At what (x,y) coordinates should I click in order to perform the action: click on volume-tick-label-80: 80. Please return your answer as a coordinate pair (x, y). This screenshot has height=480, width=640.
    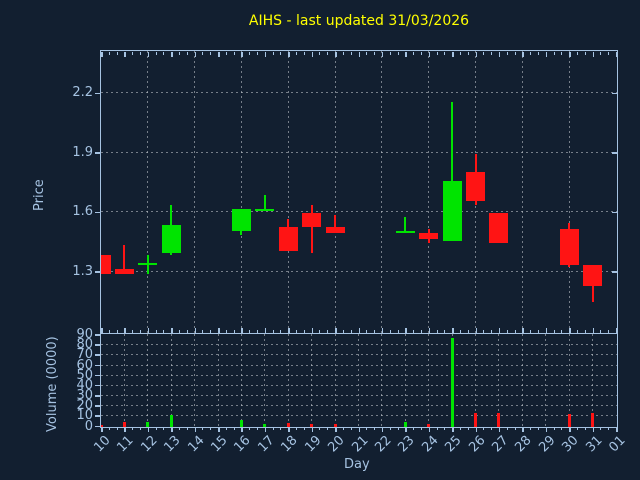
    Looking at the image, I should click on (84, 345).